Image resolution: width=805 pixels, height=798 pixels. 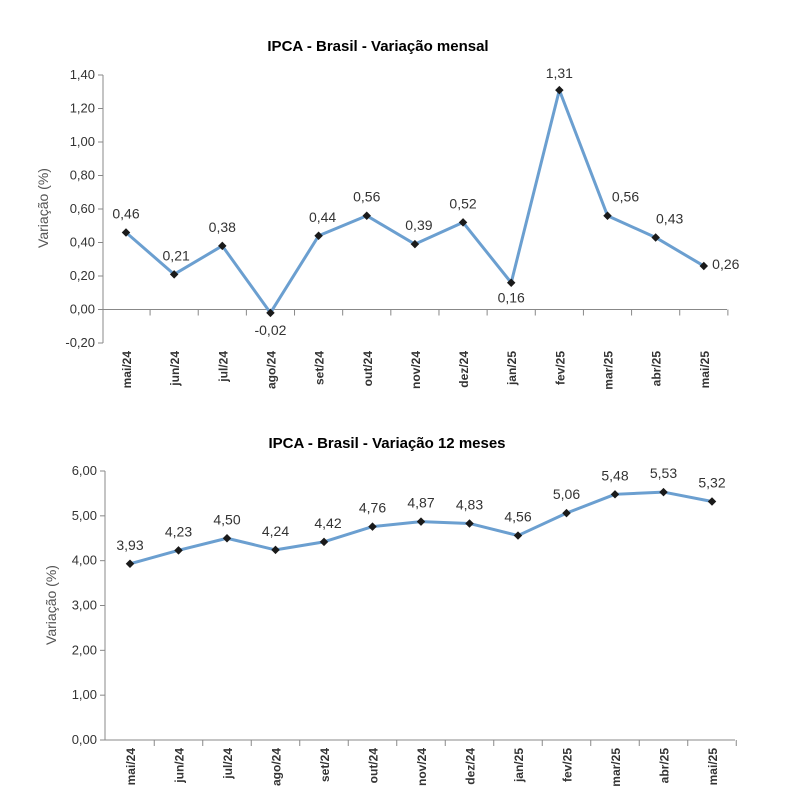 What do you see at coordinates (82, 74) in the screenshot?
I see `y-tick-label: 1,40` at bounding box center [82, 74].